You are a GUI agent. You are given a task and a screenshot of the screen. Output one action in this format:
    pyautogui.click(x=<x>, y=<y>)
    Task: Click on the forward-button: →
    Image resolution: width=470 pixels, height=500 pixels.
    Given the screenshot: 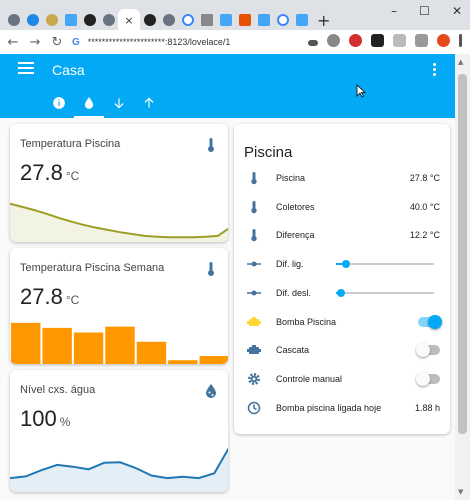 What is the action you would take?
    pyautogui.click(x=35, y=42)
    